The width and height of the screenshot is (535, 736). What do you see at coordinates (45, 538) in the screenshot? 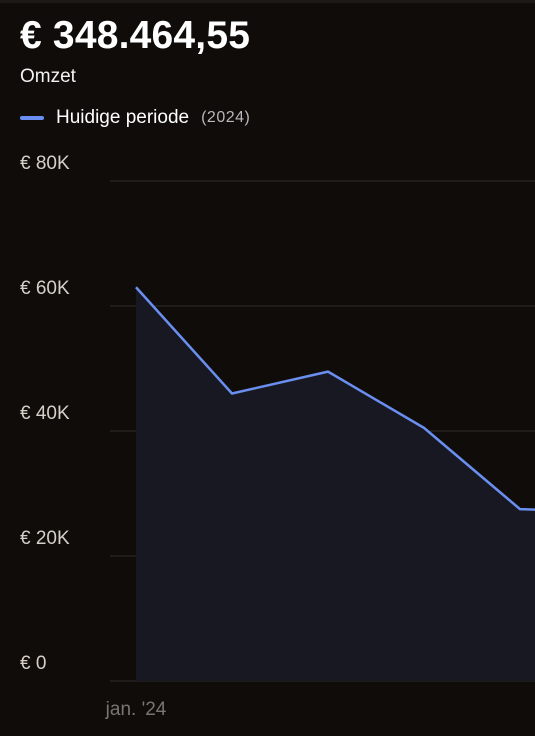
I see `y-tick-label: € 20K` at bounding box center [45, 538].